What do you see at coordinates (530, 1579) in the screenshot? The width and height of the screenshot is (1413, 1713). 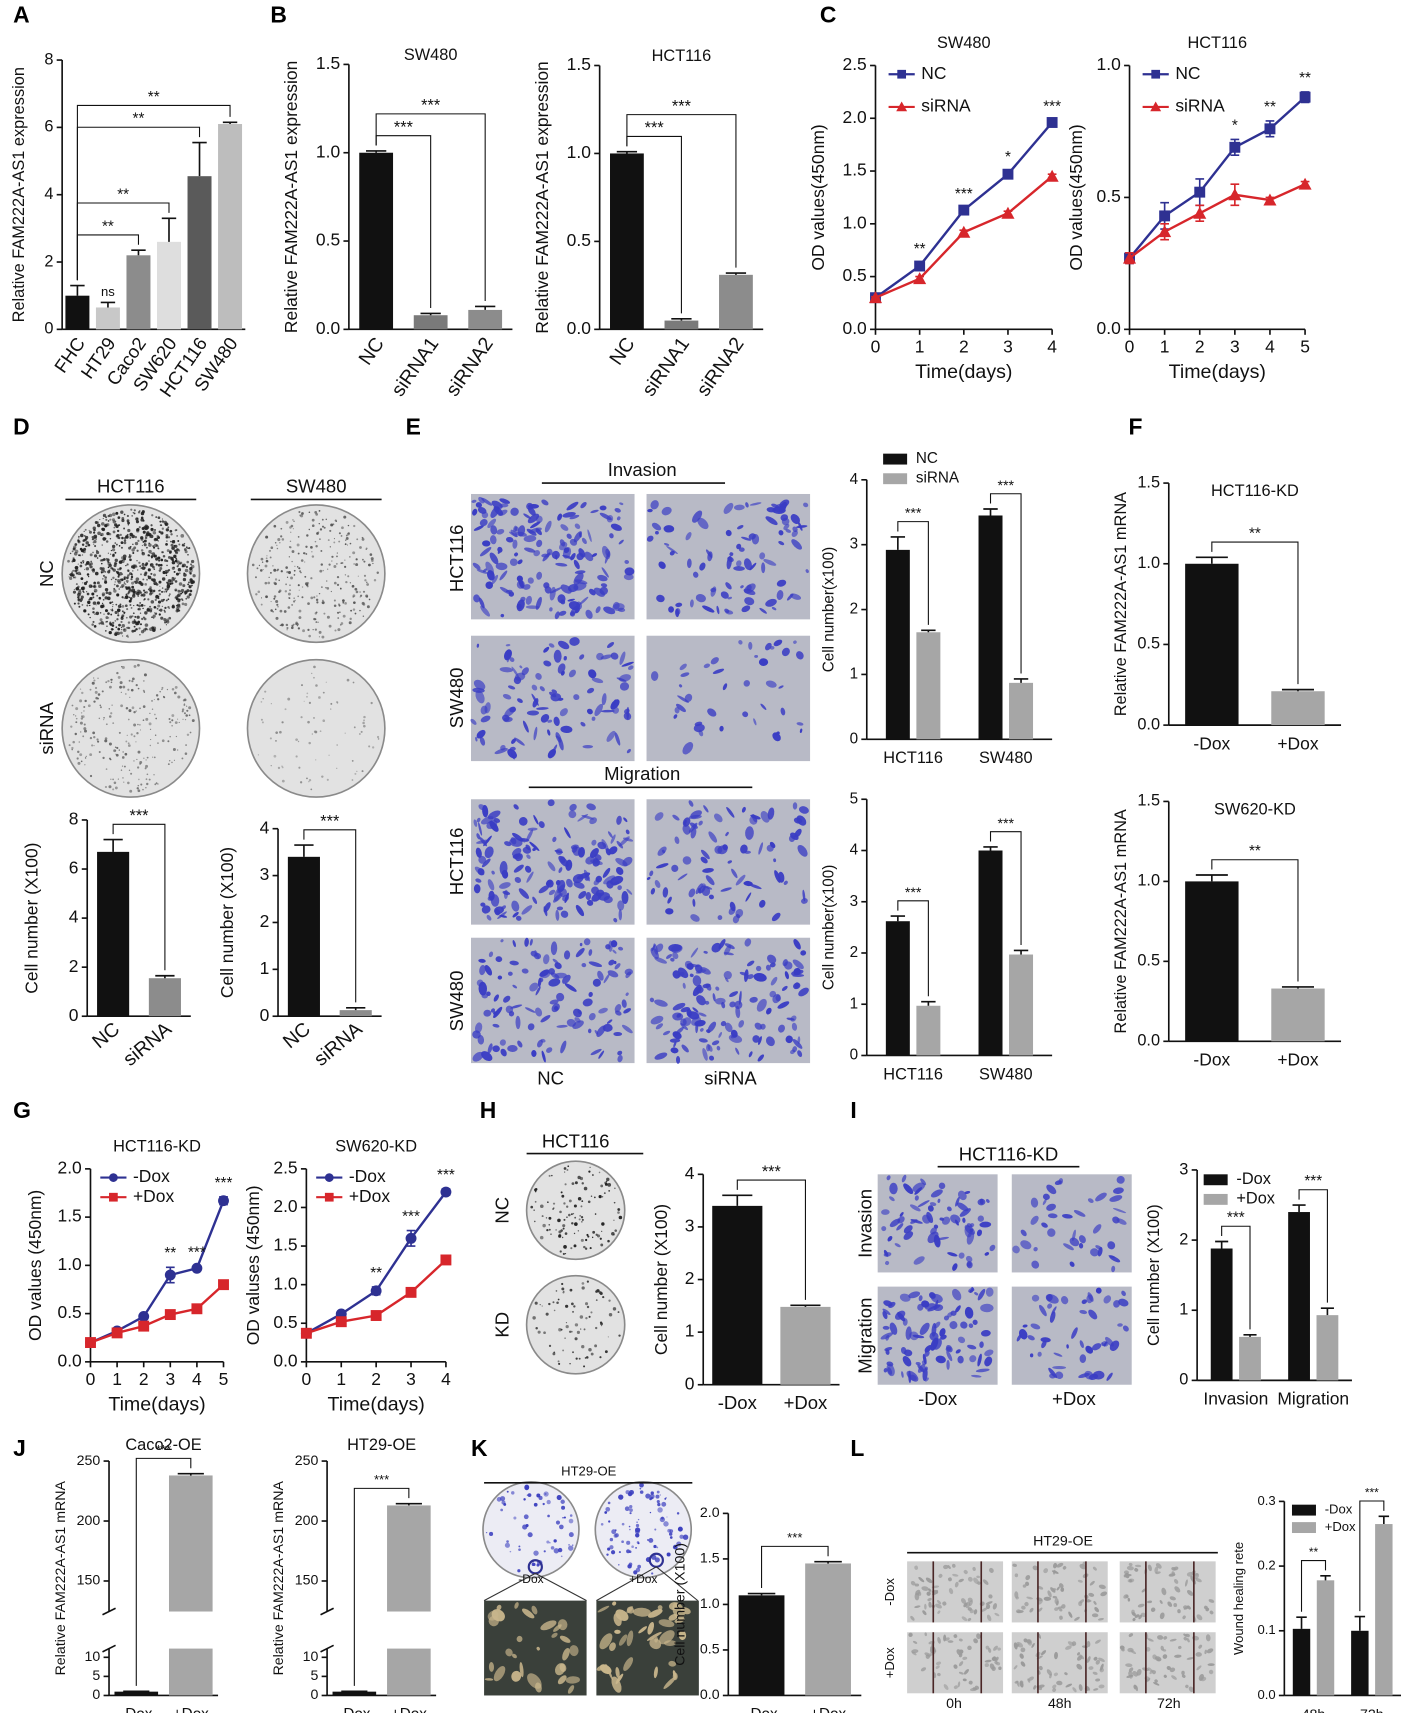 I see `image-label: -Dox` at bounding box center [530, 1579].